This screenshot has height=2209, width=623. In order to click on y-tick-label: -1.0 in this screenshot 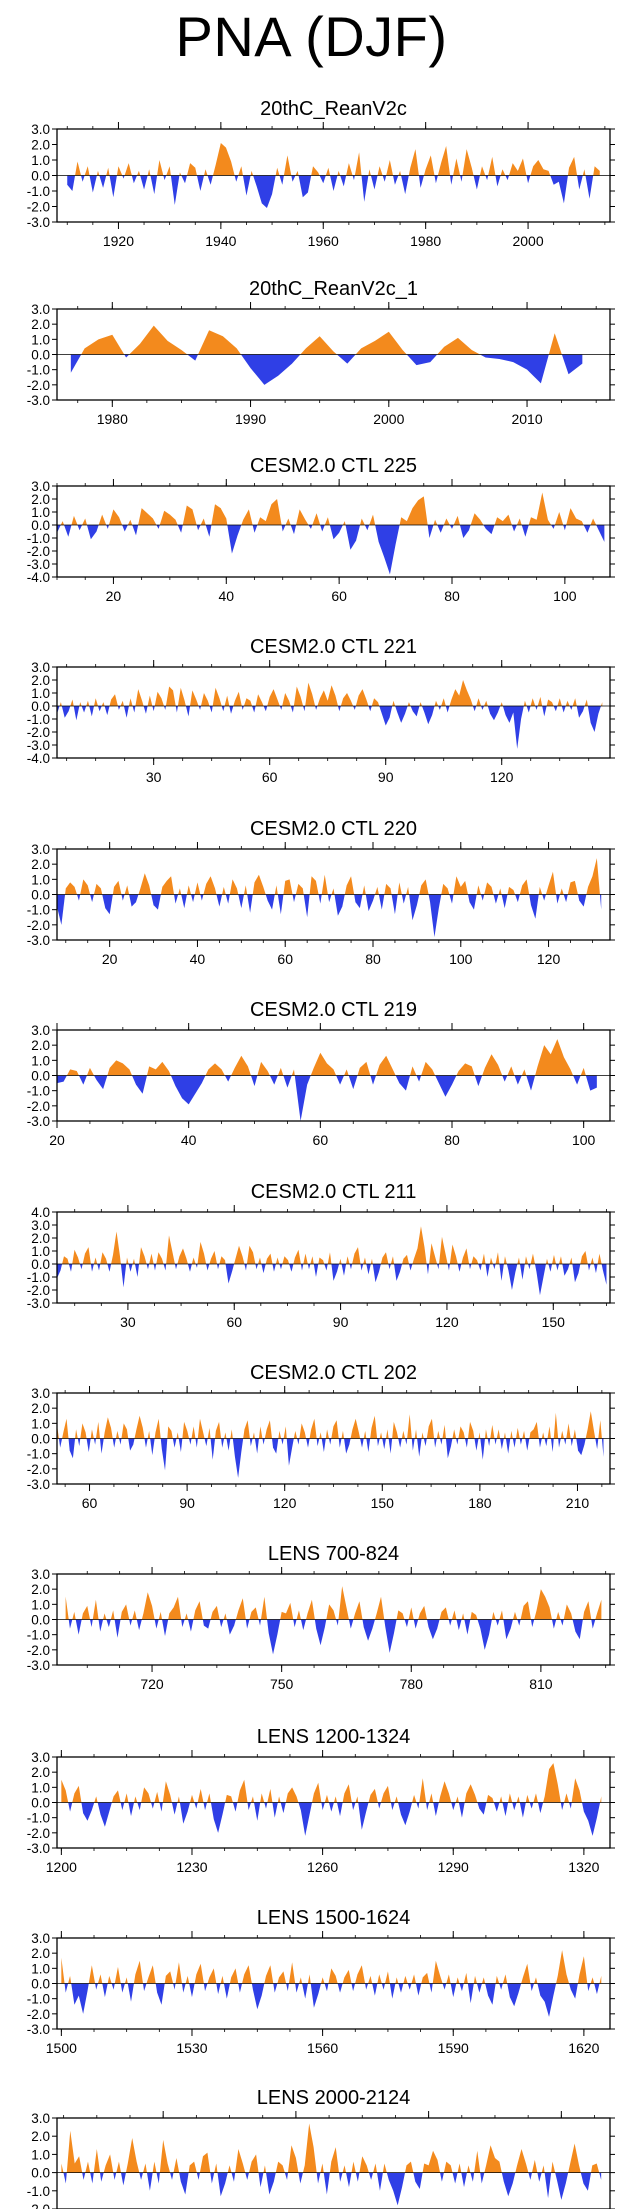, I will do `click(38, 910)`.